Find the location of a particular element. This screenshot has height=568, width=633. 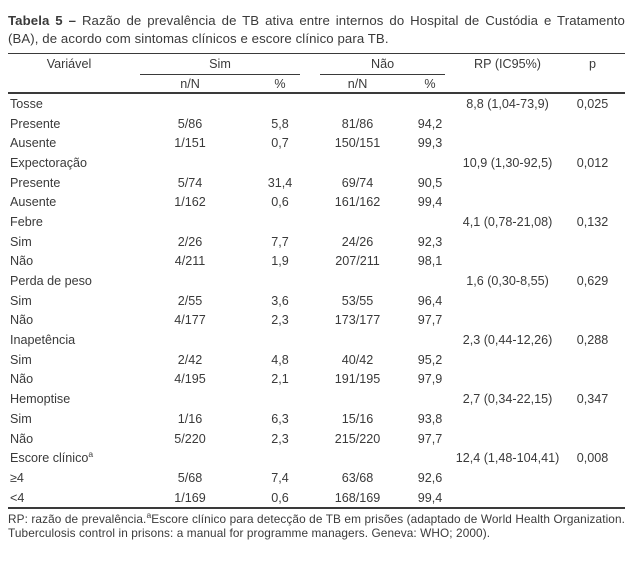

table-row: Escore clínicoa 12,4 (1,48-104,41) 0,008 is located at coordinates (316, 458).